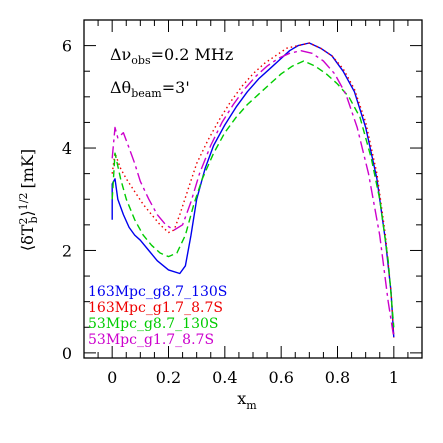  What do you see at coordinates (168, 377) in the screenshot?
I see `x-tick-label: 0.2` at bounding box center [168, 377].